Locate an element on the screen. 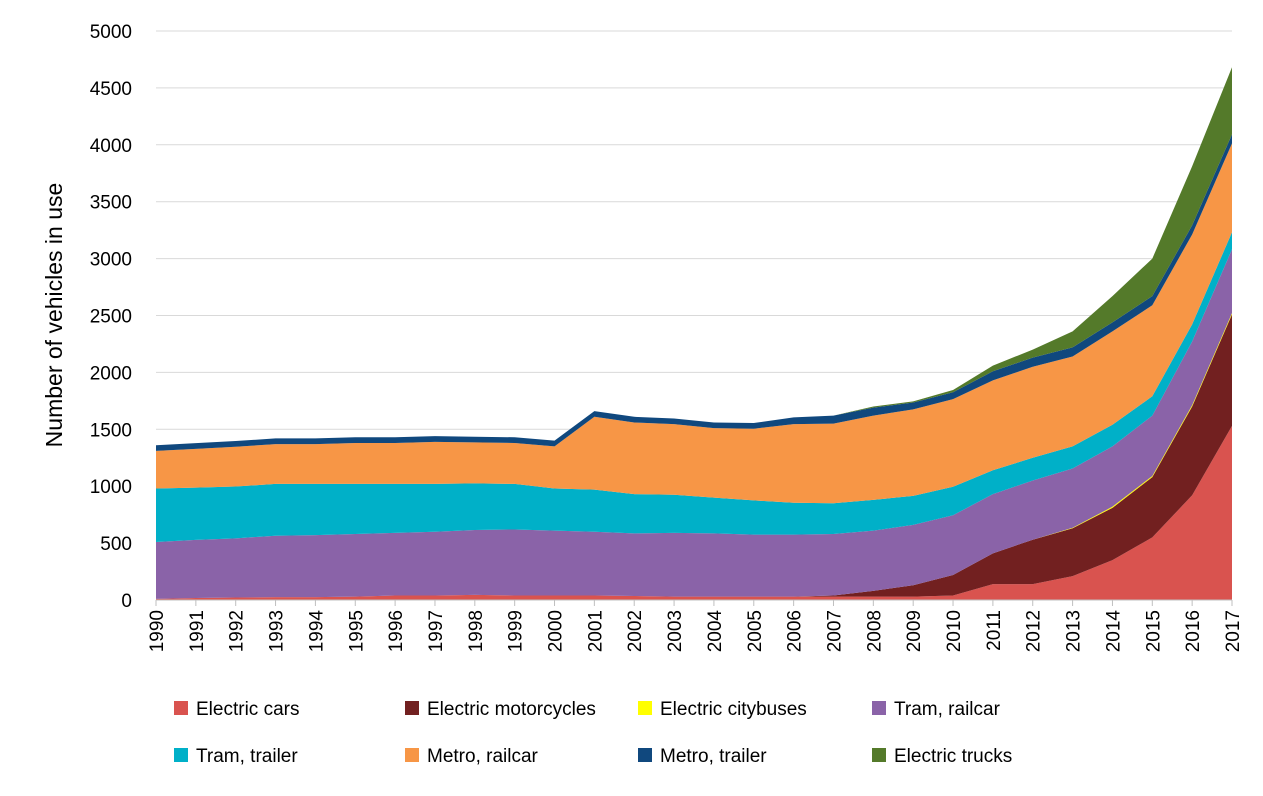 Image resolution: width=1263 pixels, height=796 pixels. y-tick-label: 2500 is located at coordinates (111, 317).